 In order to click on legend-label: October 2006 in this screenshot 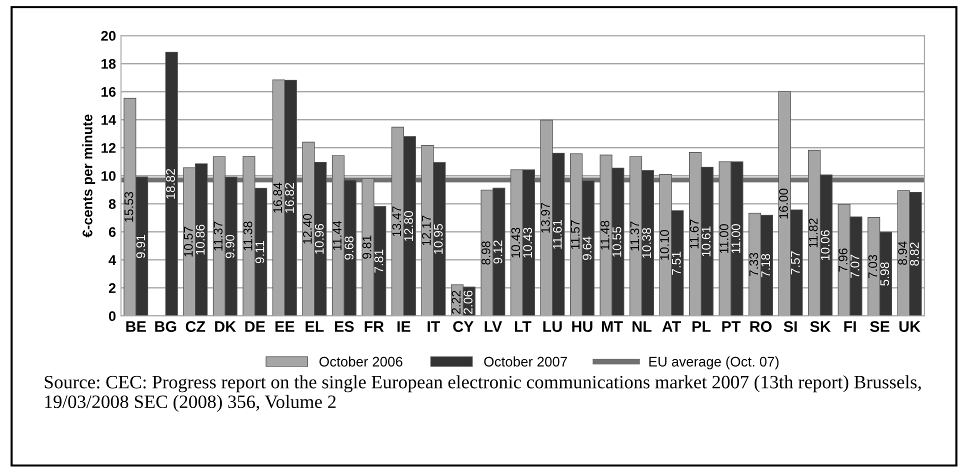, I will do `click(360, 361)`.